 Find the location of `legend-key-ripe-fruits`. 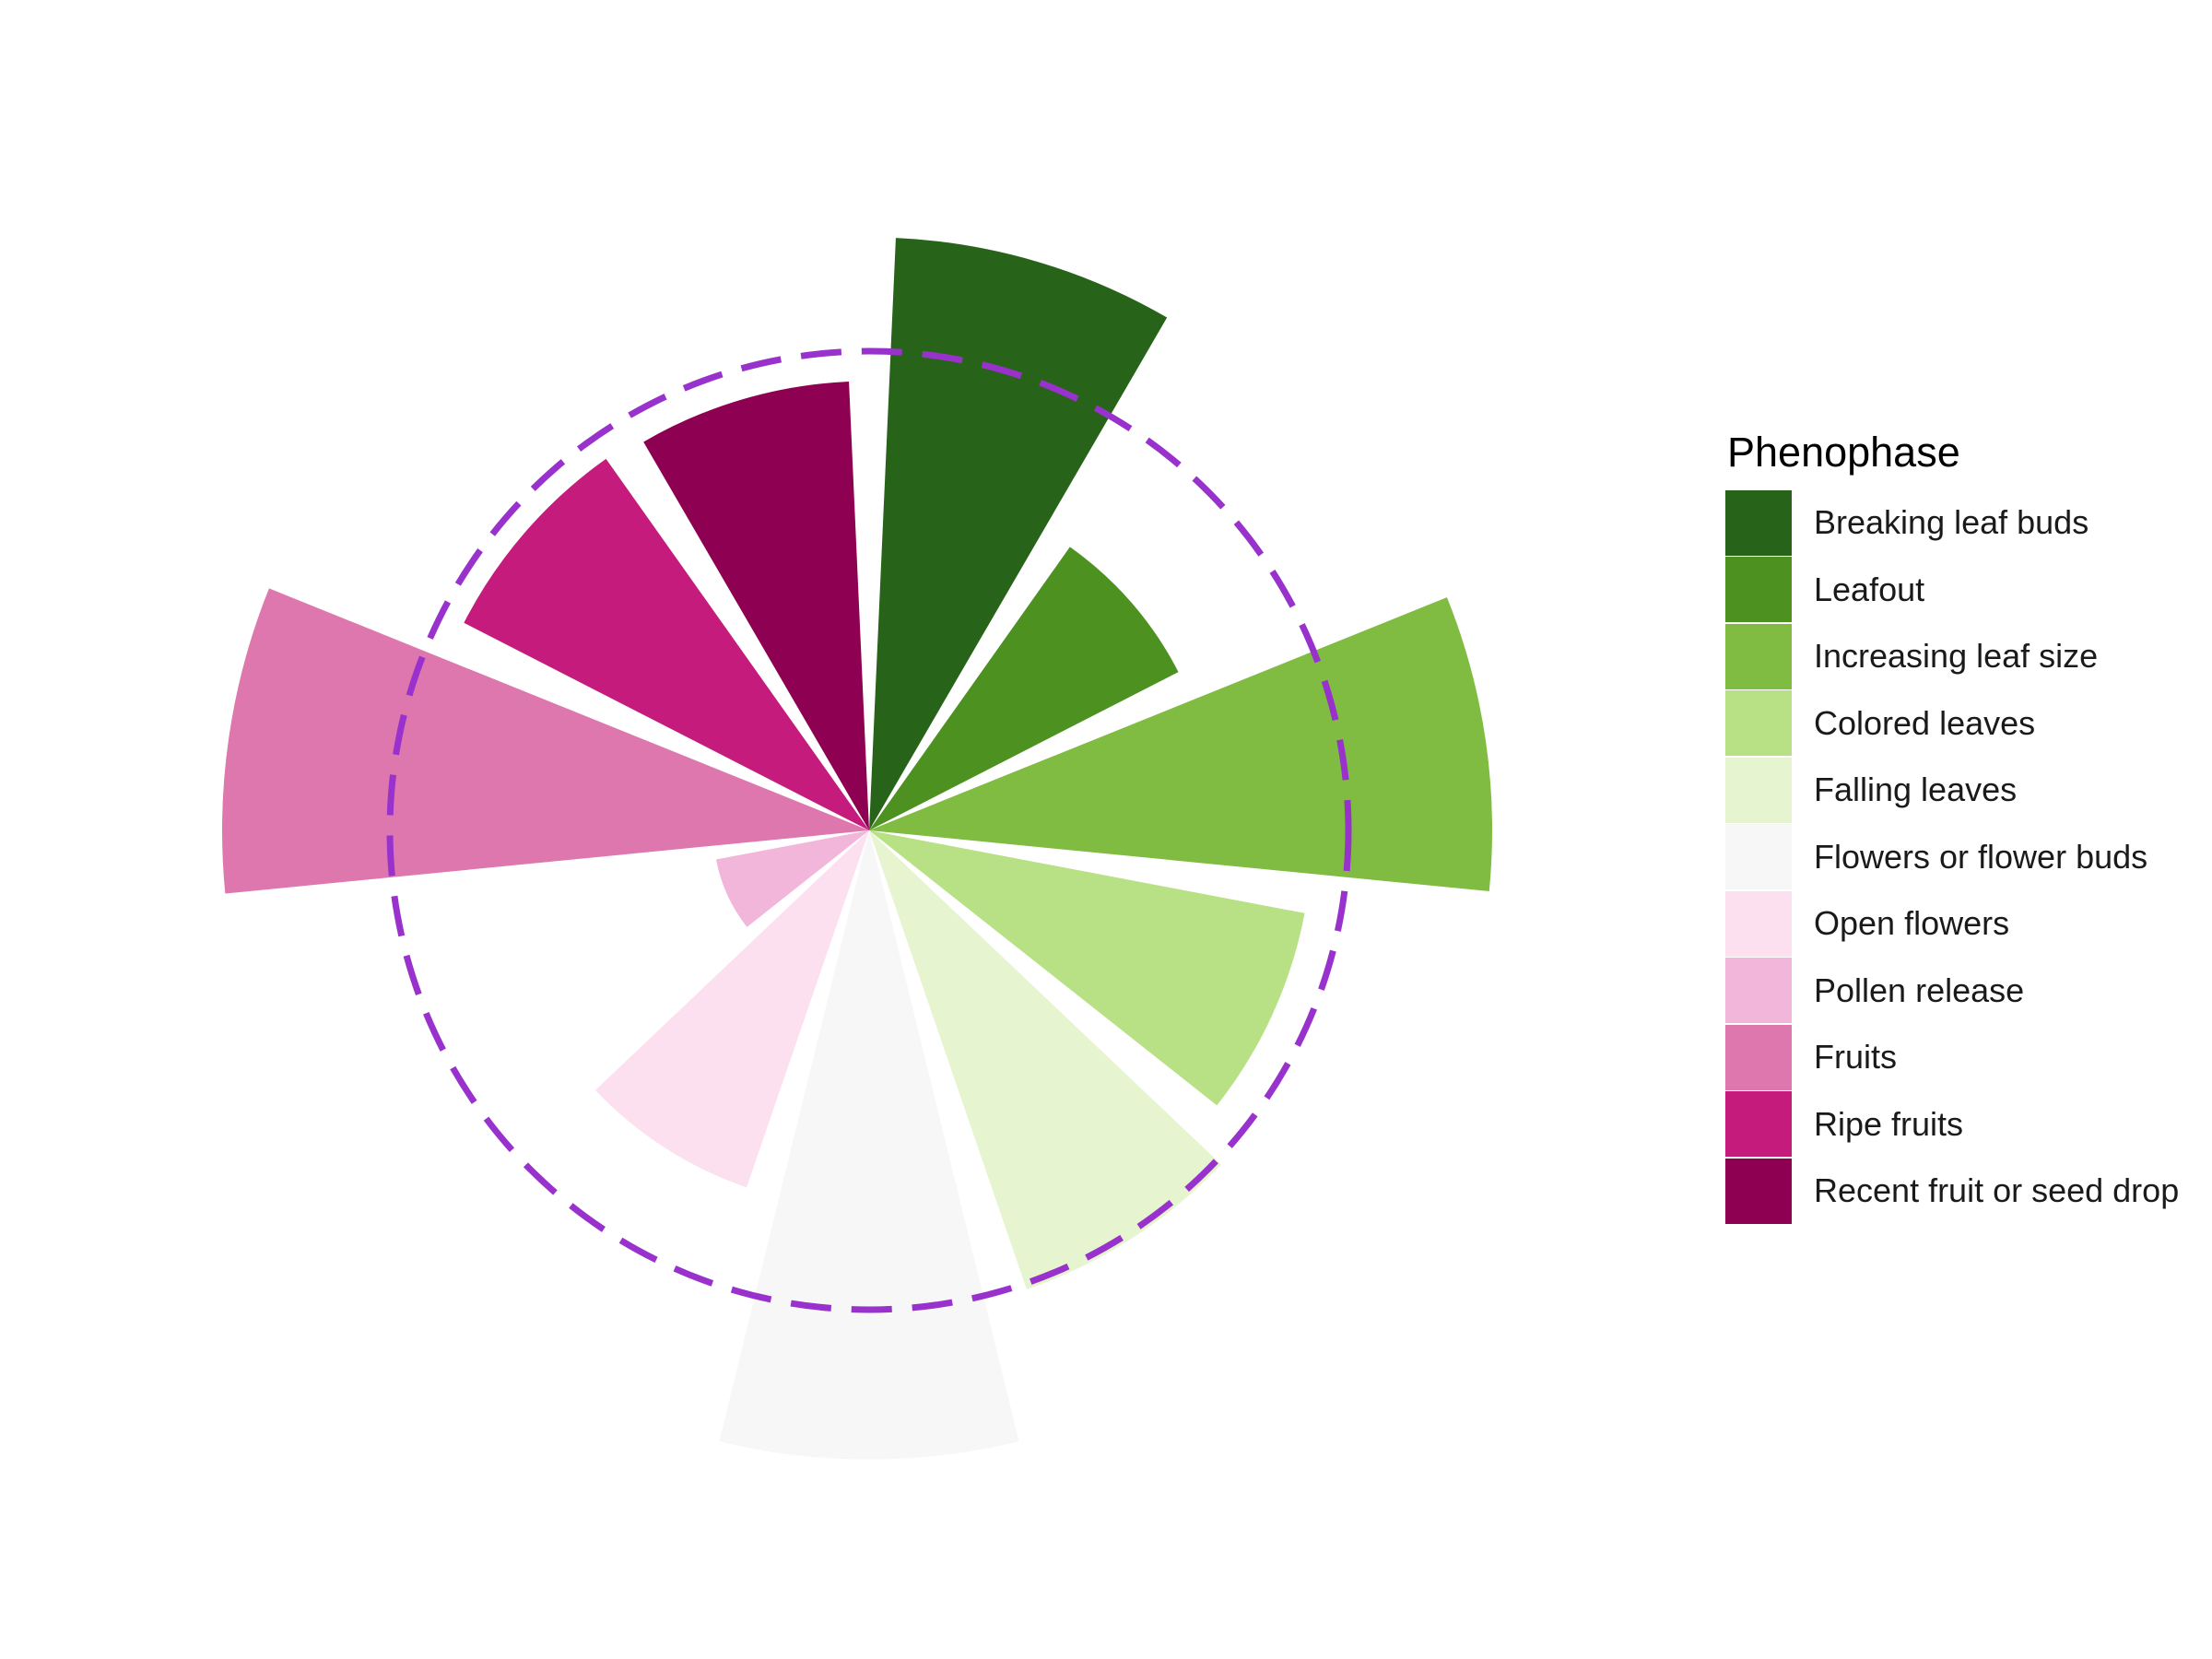

legend-key-ripe-fruits is located at coordinates (1758, 1124).